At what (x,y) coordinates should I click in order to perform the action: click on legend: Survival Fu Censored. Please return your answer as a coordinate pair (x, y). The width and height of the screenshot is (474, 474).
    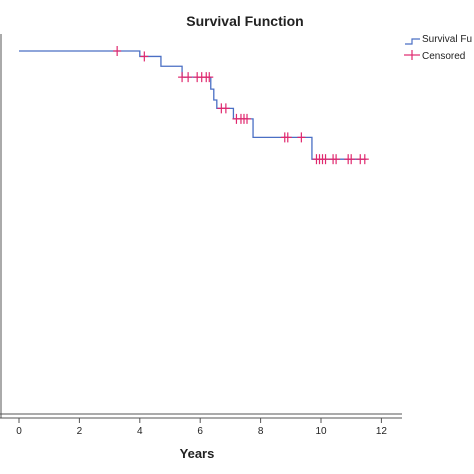
    Looking at the image, I should click on (438, 48).